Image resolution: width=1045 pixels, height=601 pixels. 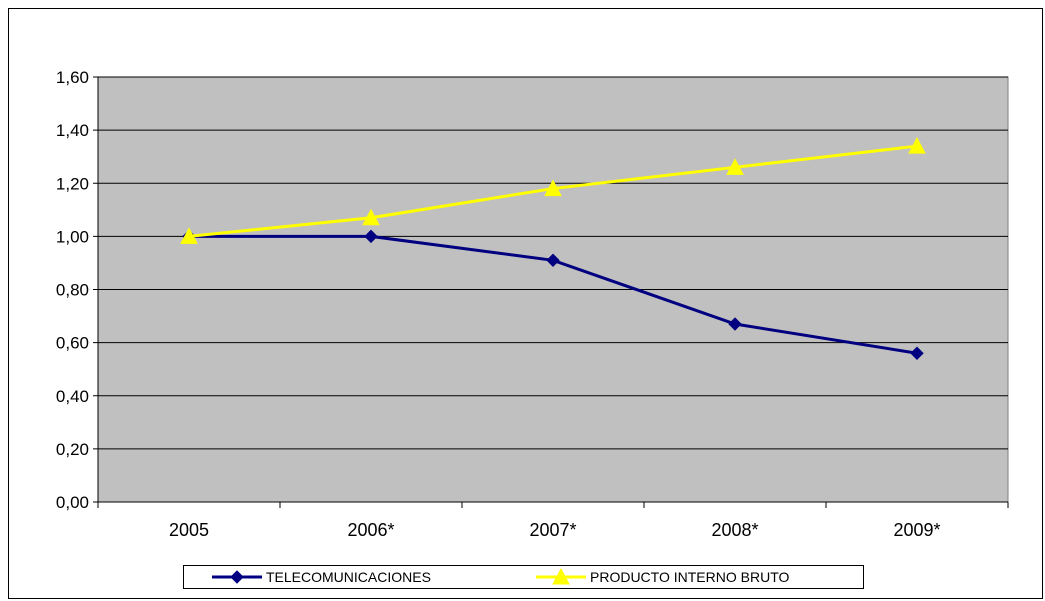 I want to click on series-producto-interno-bruto, so click(x=553, y=190).